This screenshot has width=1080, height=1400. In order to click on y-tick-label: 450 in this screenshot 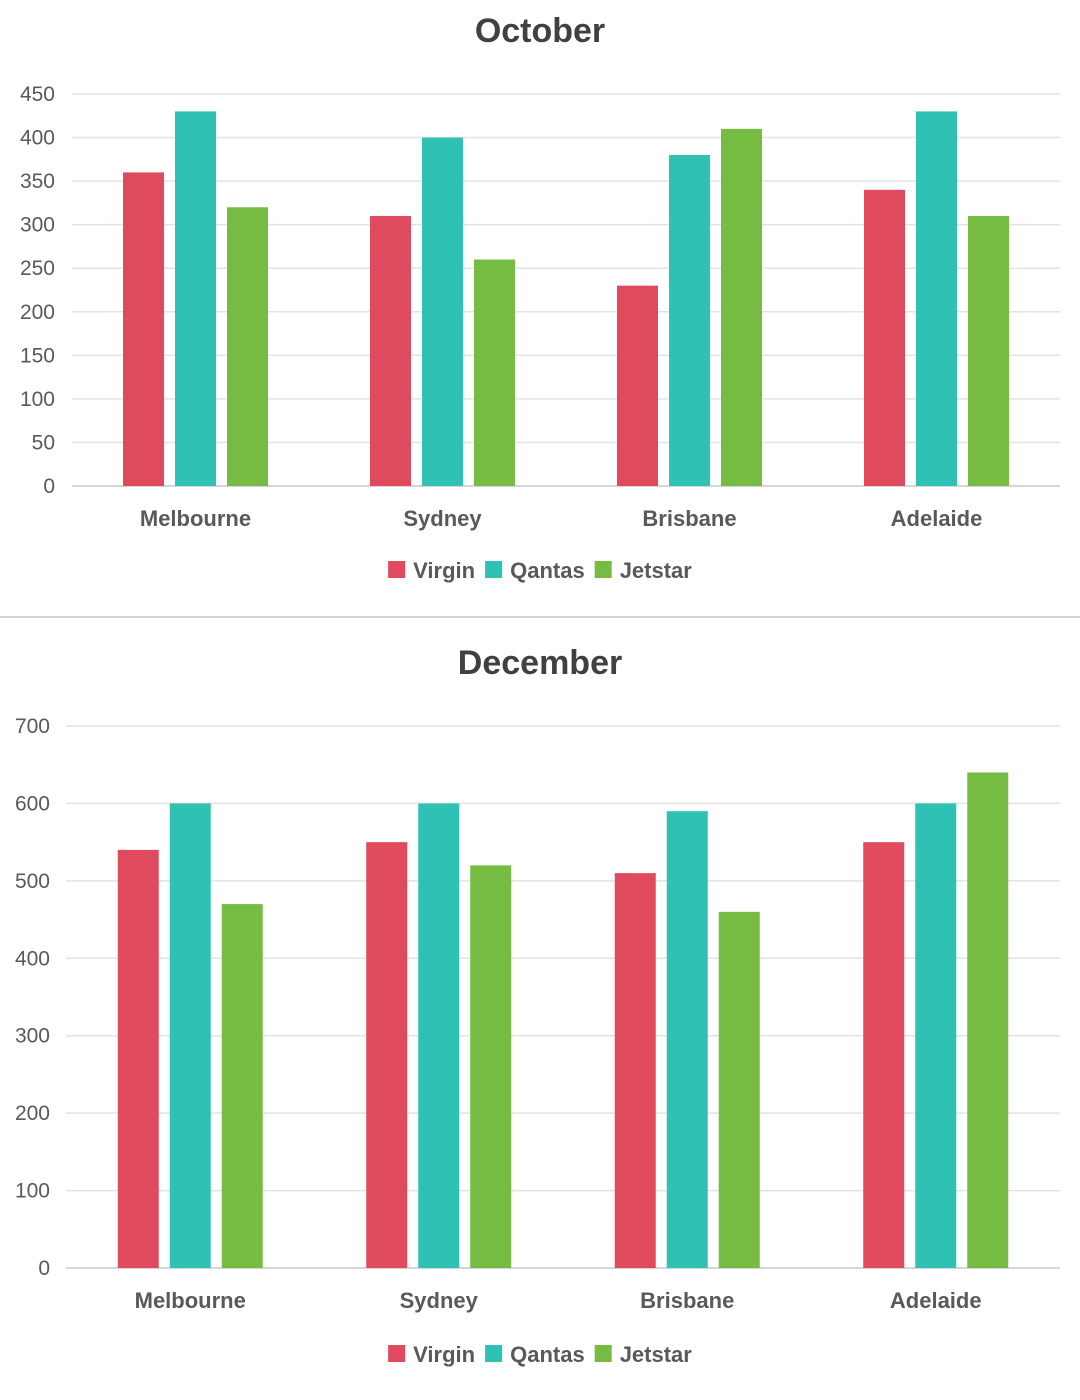, I will do `click(37, 94)`.